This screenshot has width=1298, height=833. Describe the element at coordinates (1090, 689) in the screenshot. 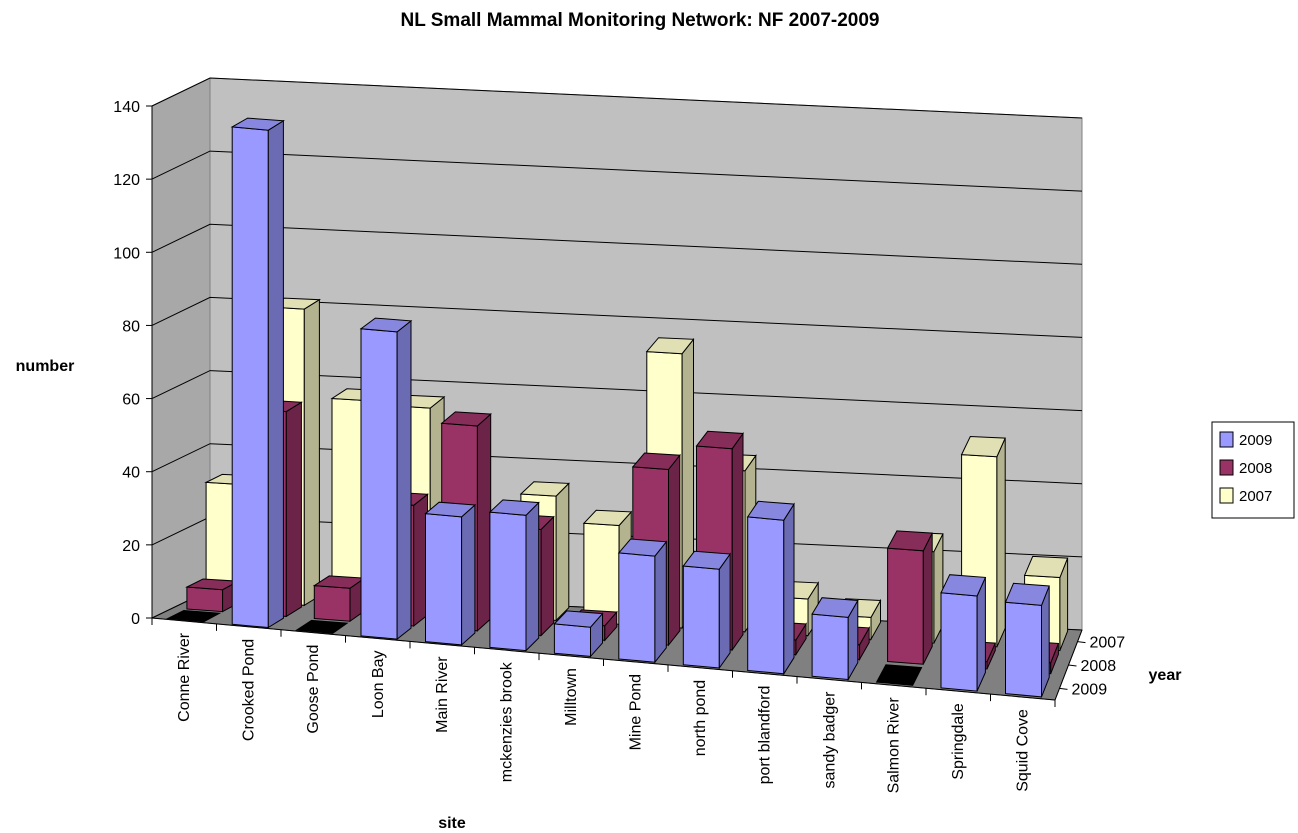

I see `depth-tick-label: 2009` at that location.